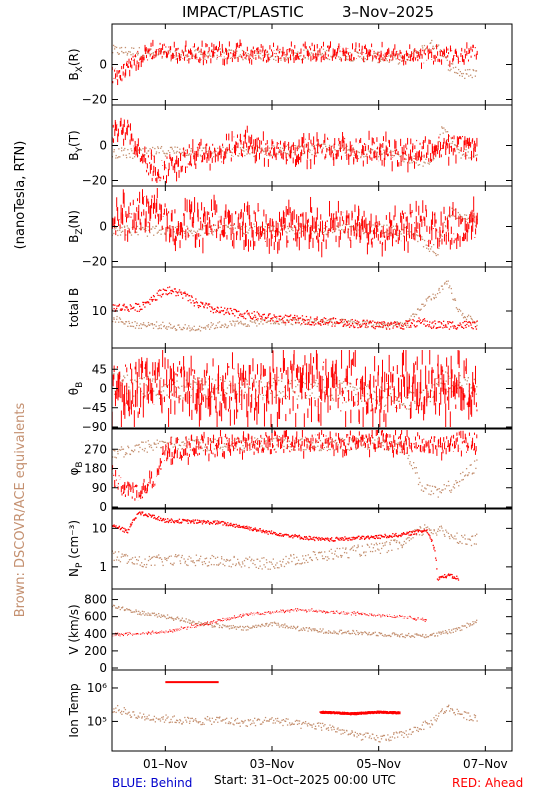 The height and width of the screenshot is (800, 550). I want to click on panel-frame, so click(312, 64).